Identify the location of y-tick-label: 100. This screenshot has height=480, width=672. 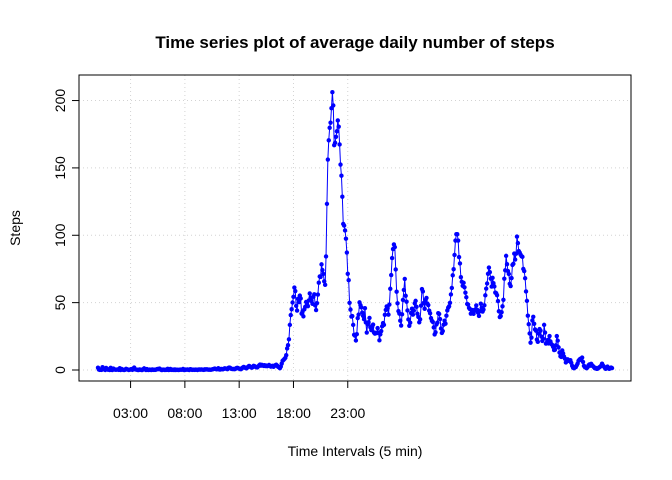
(60, 235).